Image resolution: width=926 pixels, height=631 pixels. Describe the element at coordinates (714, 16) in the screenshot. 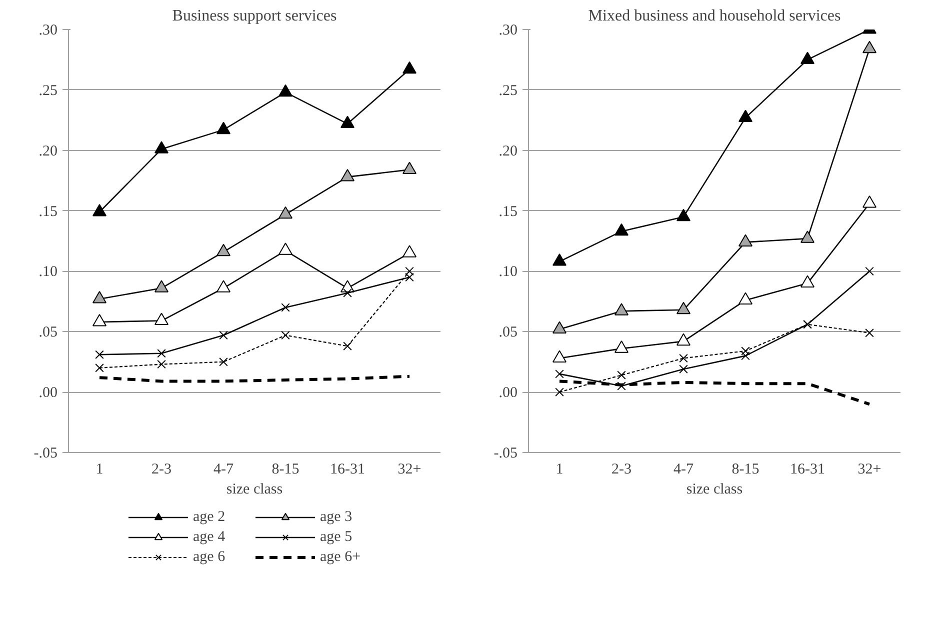

I see `chart-title: Mixed business and household services` at that location.